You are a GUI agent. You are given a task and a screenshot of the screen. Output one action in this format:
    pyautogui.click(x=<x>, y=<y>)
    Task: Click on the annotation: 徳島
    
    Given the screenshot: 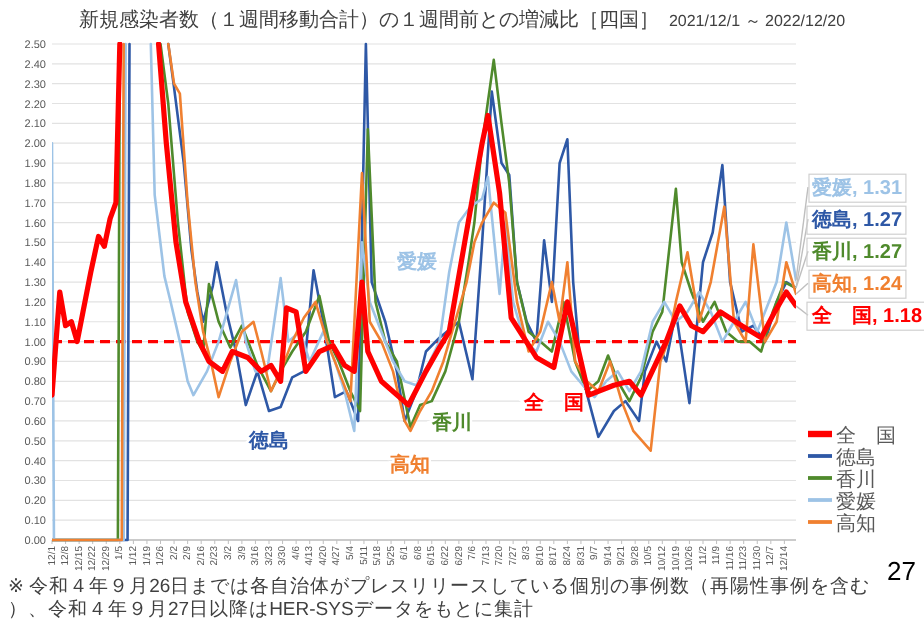 What is the action you would take?
    pyautogui.click(x=268, y=441)
    